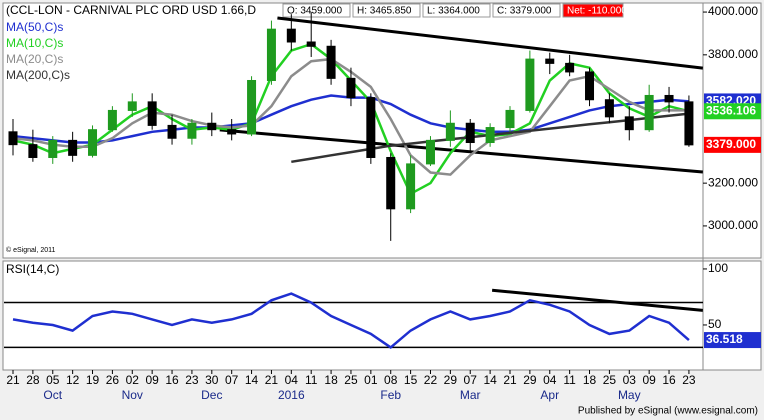 The height and width of the screenshot is (420, 764). Describe the element at coordinates (391, 380) in the screenshot. I see `x-tick-label: 08` at that location.